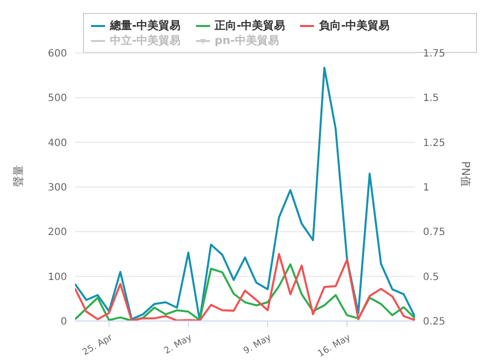 This screenshot has height=362, width=500. Describe the element at coordinates (57, 277) in the screenshot. I see `y-tick-label: 100` at that location.